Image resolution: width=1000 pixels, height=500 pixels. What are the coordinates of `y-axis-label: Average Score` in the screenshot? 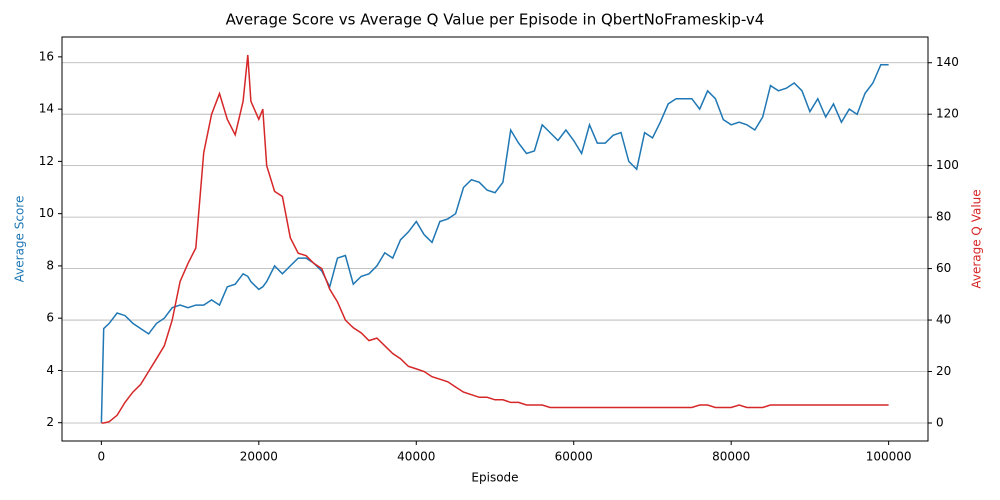 It's located at (20, 239).